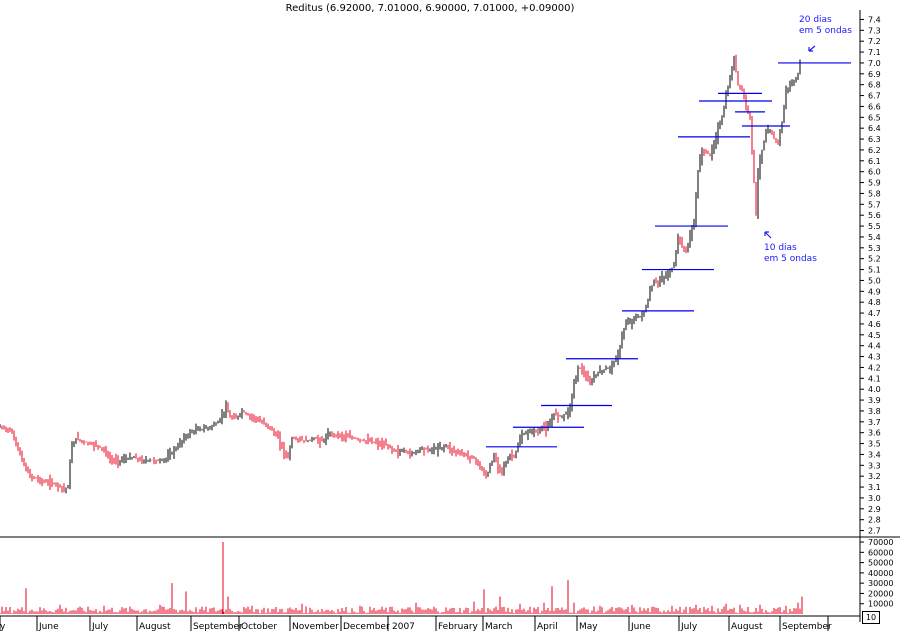 Image resolution: width=900 pixels, height=631 pixels. I want to click on price-tick-label: 5.6, so click(874, 215).